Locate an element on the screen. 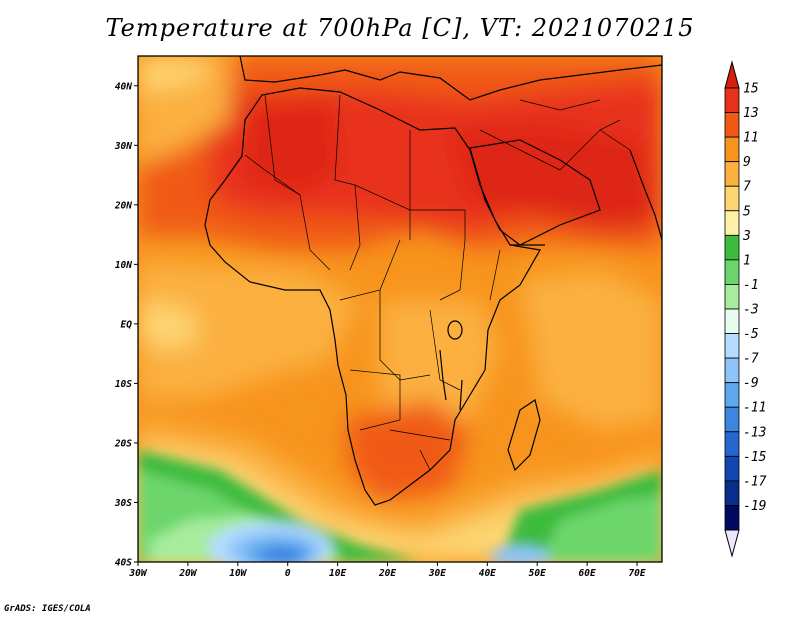 The width and height of the screenshot is (800, 618). x-tick-label: 0 is located at coordinates (288, 573).